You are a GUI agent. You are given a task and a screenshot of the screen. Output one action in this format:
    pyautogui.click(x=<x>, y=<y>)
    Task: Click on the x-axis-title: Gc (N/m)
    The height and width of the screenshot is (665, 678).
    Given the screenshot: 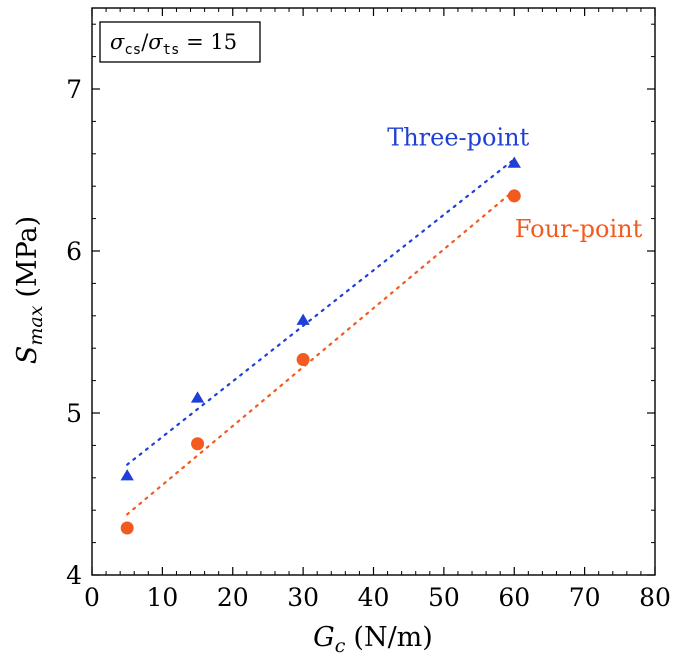 What is the action you would take?
    pyautogui.click(x=373, y=639)
    